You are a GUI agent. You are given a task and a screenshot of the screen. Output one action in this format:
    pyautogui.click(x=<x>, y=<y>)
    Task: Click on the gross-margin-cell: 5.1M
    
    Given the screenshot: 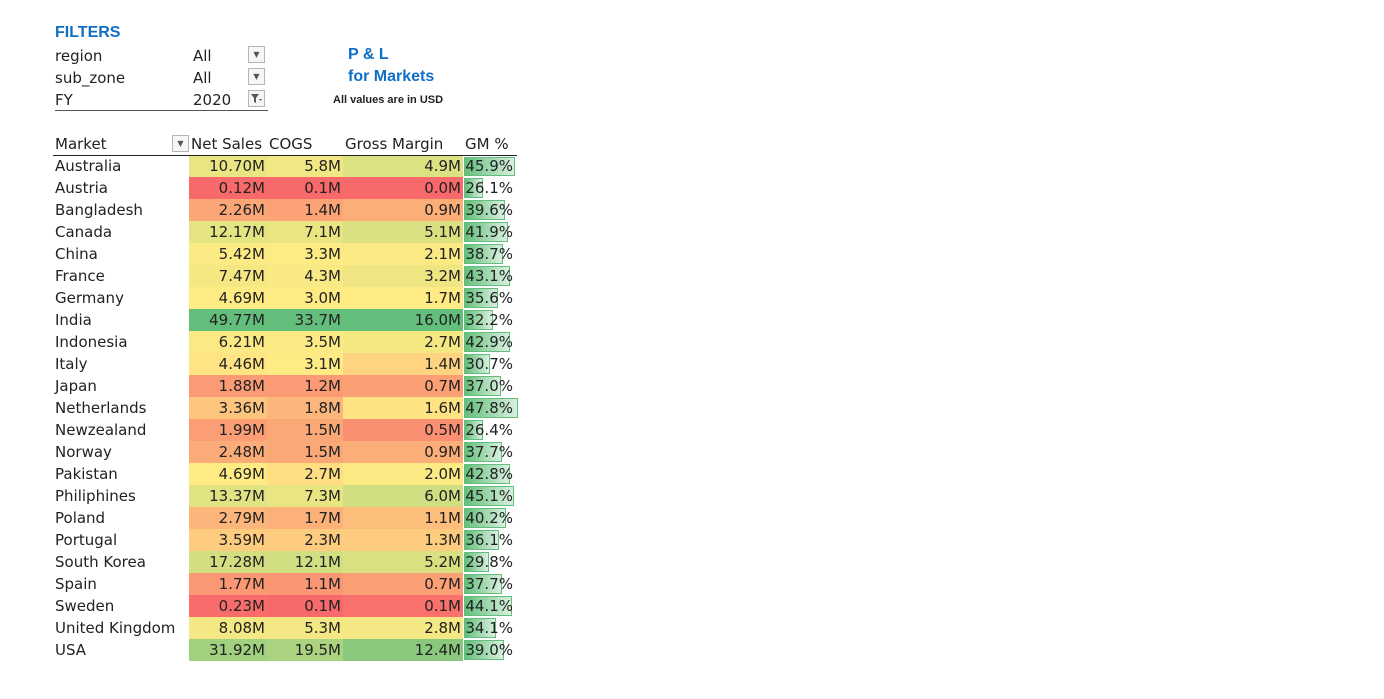 What is the action you would take?
    pyautogui.click(x=403, y=232)
    